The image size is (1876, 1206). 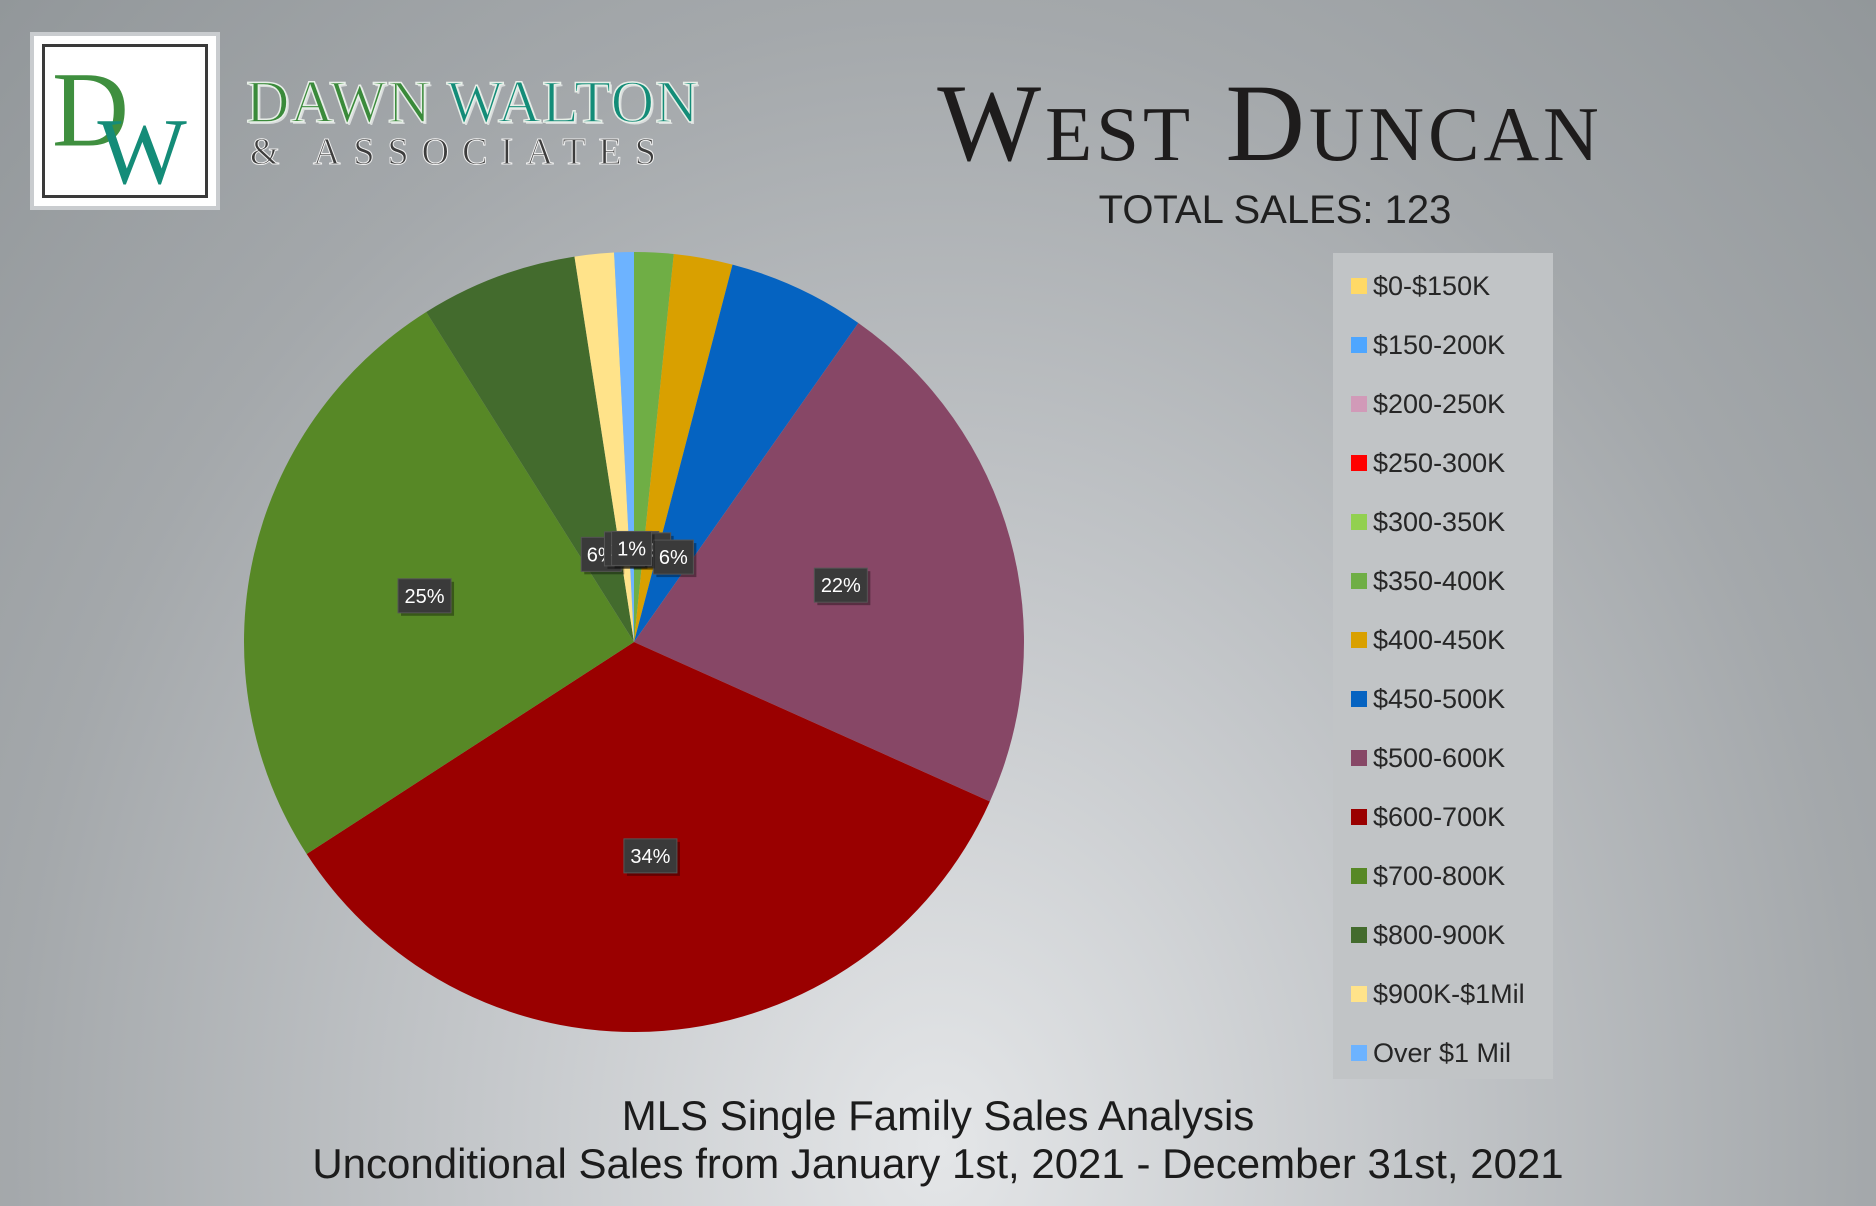 I want to click on legend-item: $400-450K, so click(x=1443, y=647).